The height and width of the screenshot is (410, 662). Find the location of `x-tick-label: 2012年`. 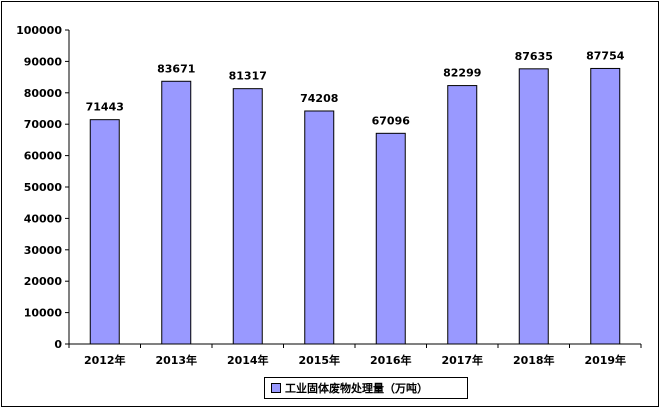

x-tick-label: 2012年 is located at coordinates (105, 360).